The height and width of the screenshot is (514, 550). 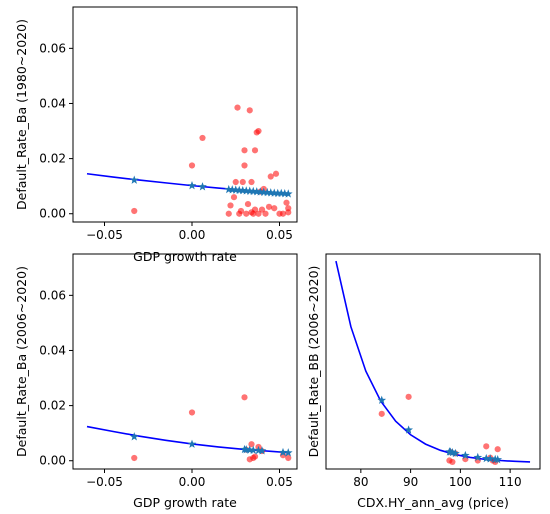 What do you see at coordinates (313, 362) in the screenshot?
I see `y-axis-label: Default_Rate_BB (2006~2020)` at bounding box center [313, 362].